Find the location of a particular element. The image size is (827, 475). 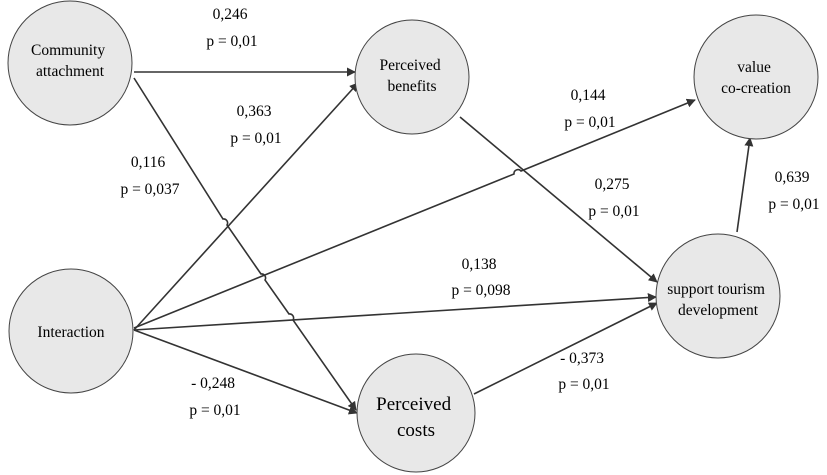

coef-interaction-support: 0,138 p = 0,098 is located at coordinates (480, 277).